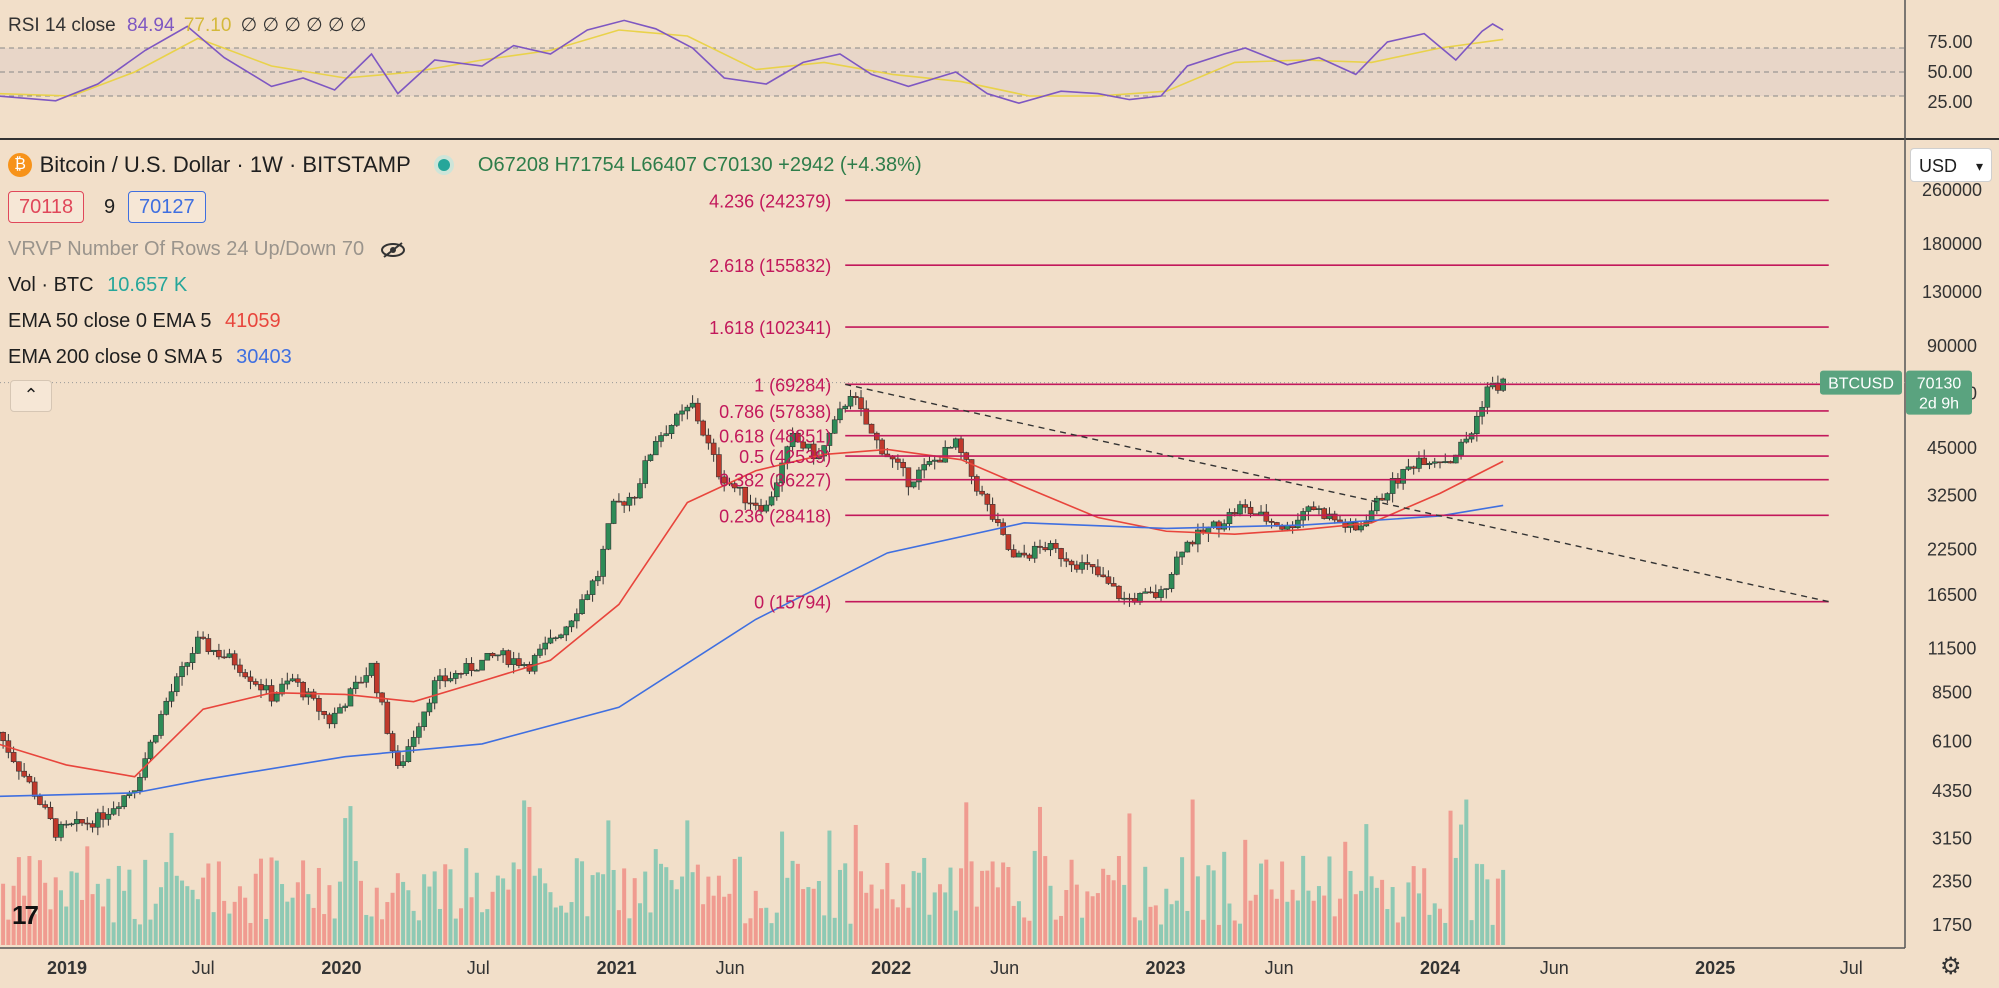 The image size is (1999, 988). Describe the element at coordinates (1949, 42) in the screenshot. I see `rsi-tick-label: 75.00` at that location.